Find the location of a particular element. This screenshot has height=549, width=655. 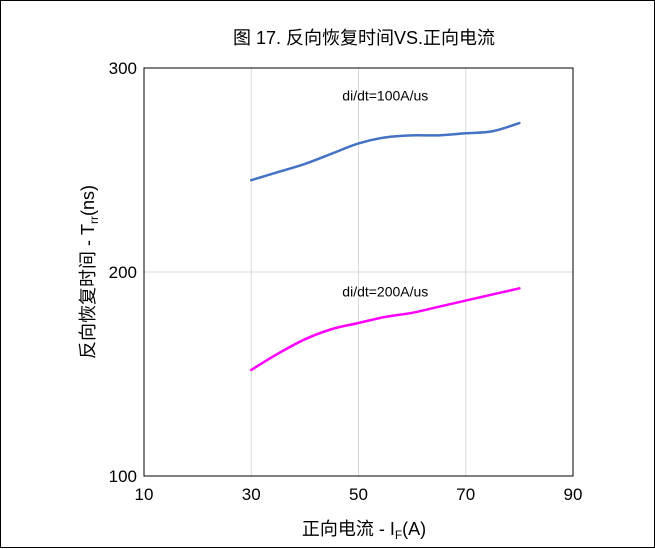

x-axis-label-tail: (A) is located at coordinates (414, 529).